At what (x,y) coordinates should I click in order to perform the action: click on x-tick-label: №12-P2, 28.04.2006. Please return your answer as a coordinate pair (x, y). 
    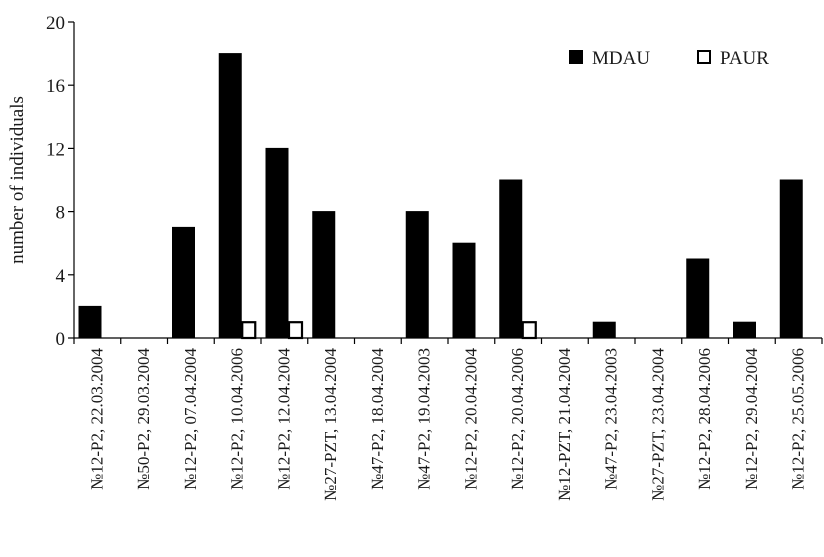
    Looking at the image, I should click on (704, 419).